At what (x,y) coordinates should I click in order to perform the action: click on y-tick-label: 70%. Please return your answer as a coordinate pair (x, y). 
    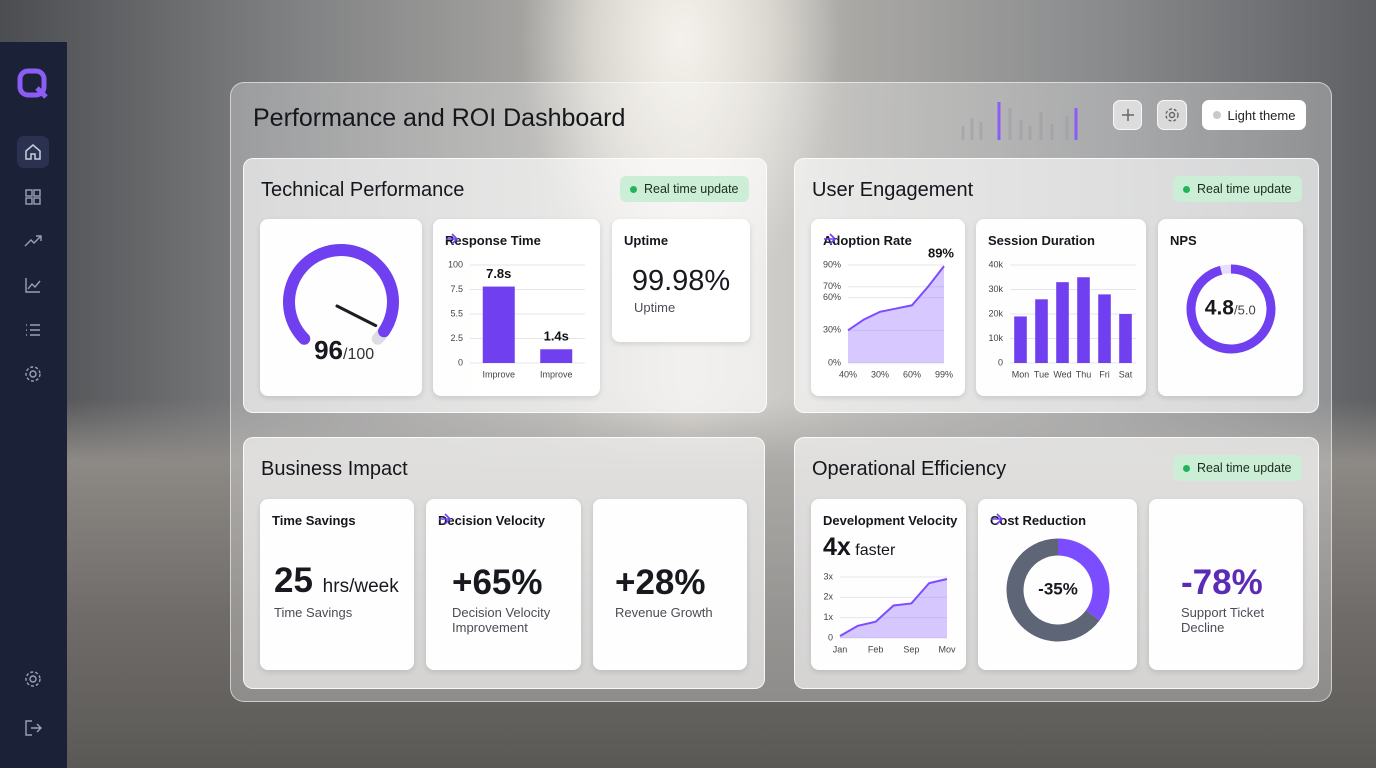
    Looking at the image, I should click on (832, 286).